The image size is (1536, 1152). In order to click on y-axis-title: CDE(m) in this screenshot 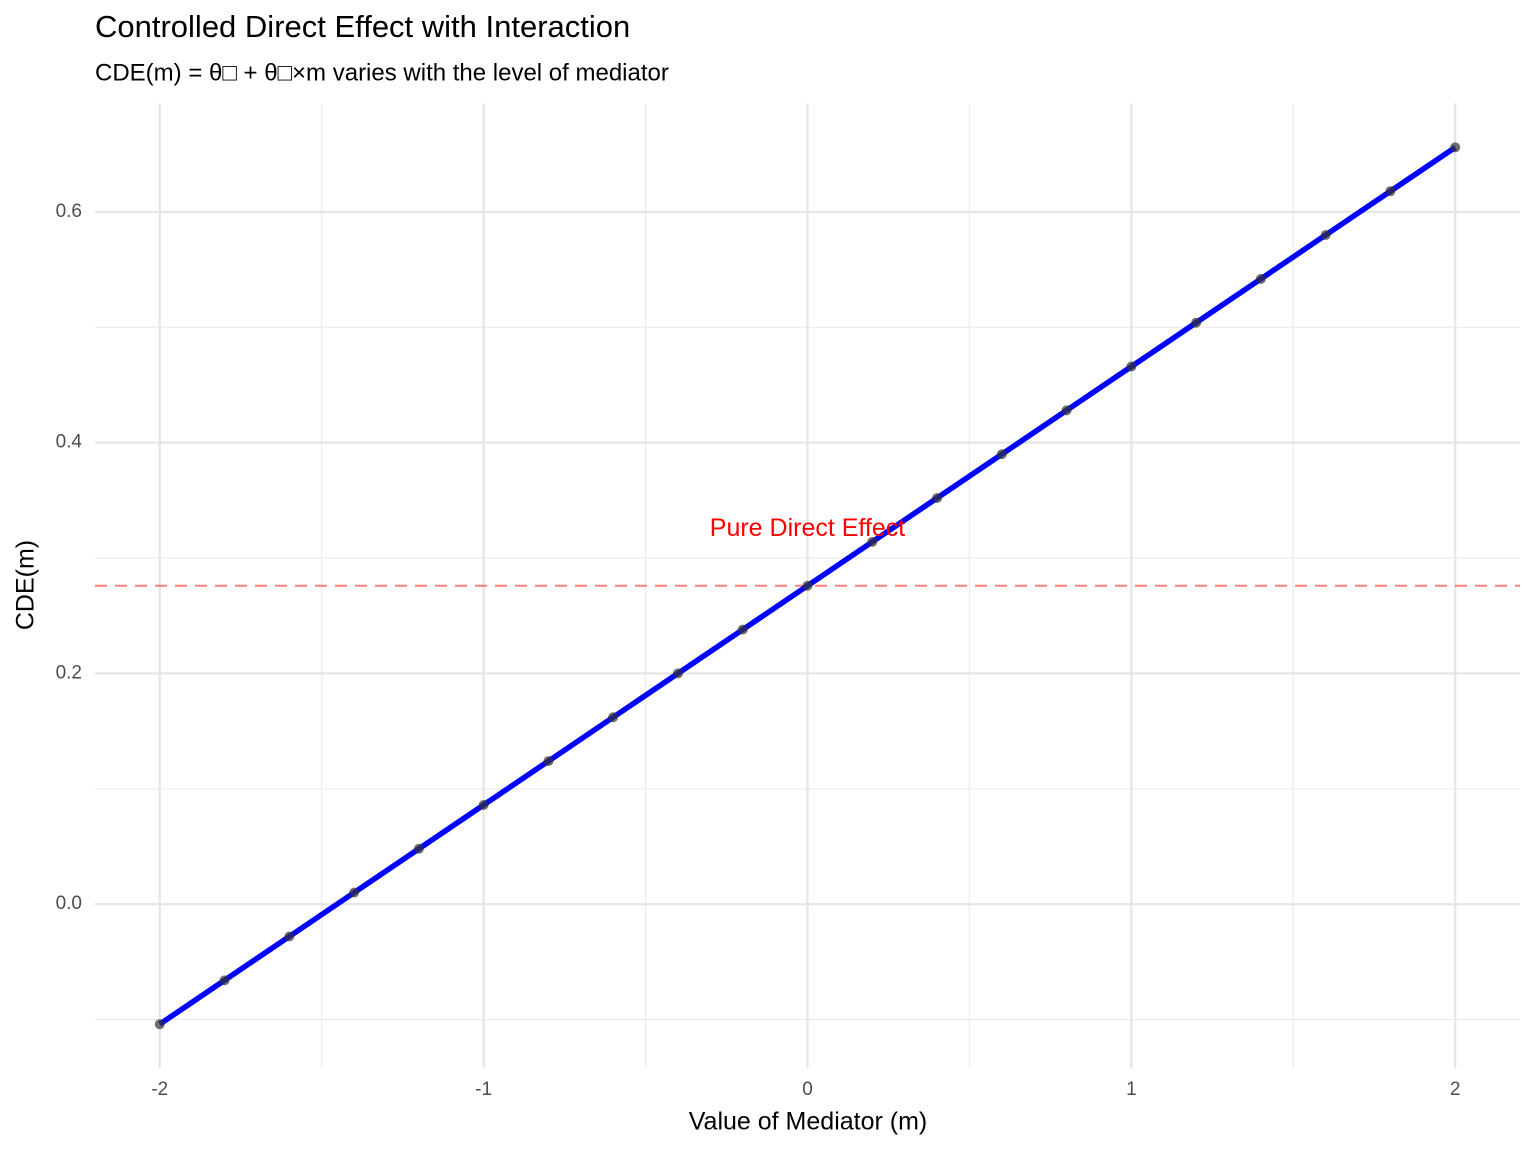, I will do `click(26, 585)`.